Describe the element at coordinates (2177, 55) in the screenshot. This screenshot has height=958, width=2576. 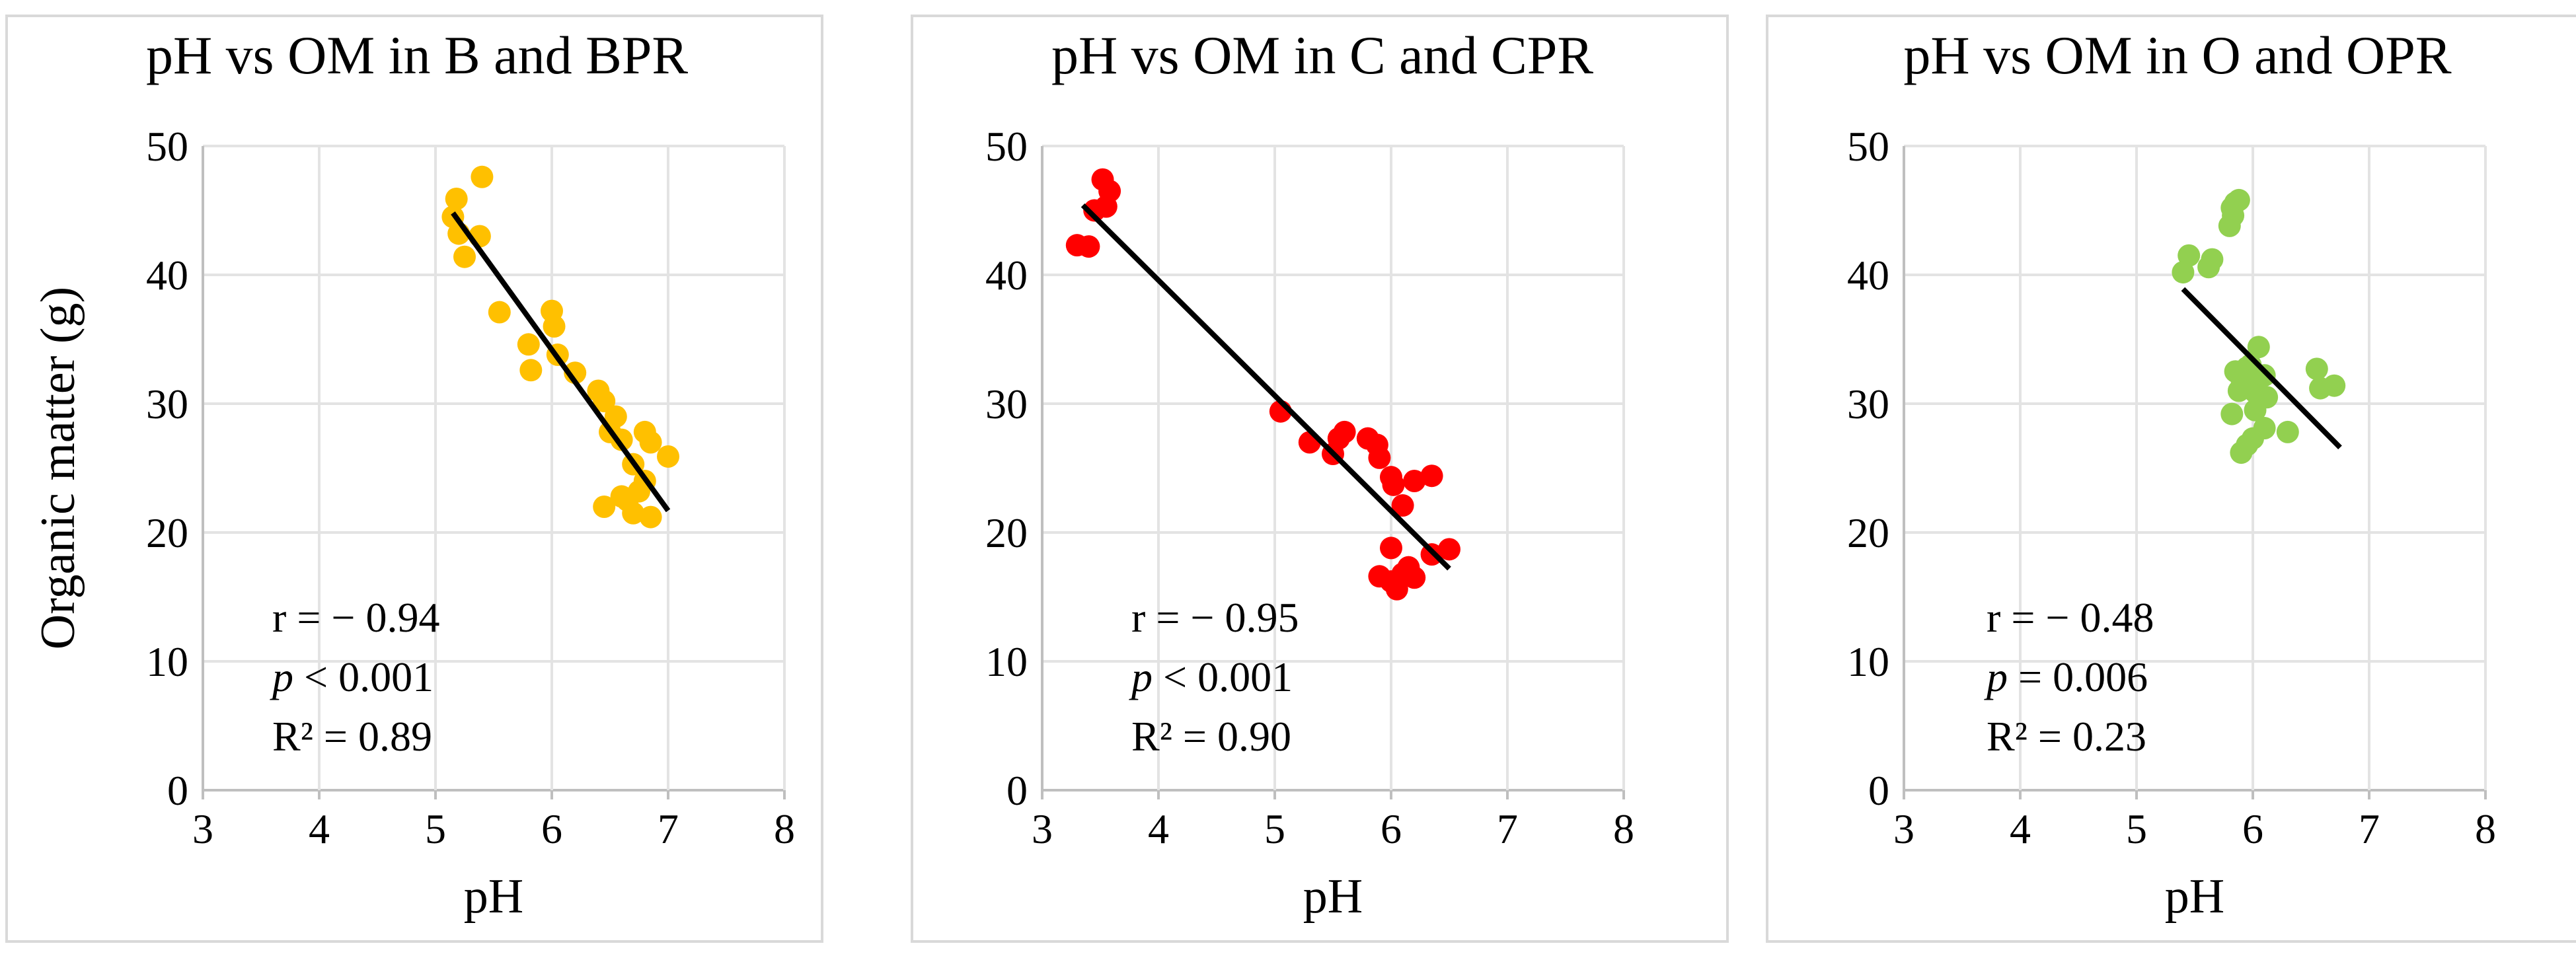
I see `chart-title: pH vs OM in O and OPR` at that location.